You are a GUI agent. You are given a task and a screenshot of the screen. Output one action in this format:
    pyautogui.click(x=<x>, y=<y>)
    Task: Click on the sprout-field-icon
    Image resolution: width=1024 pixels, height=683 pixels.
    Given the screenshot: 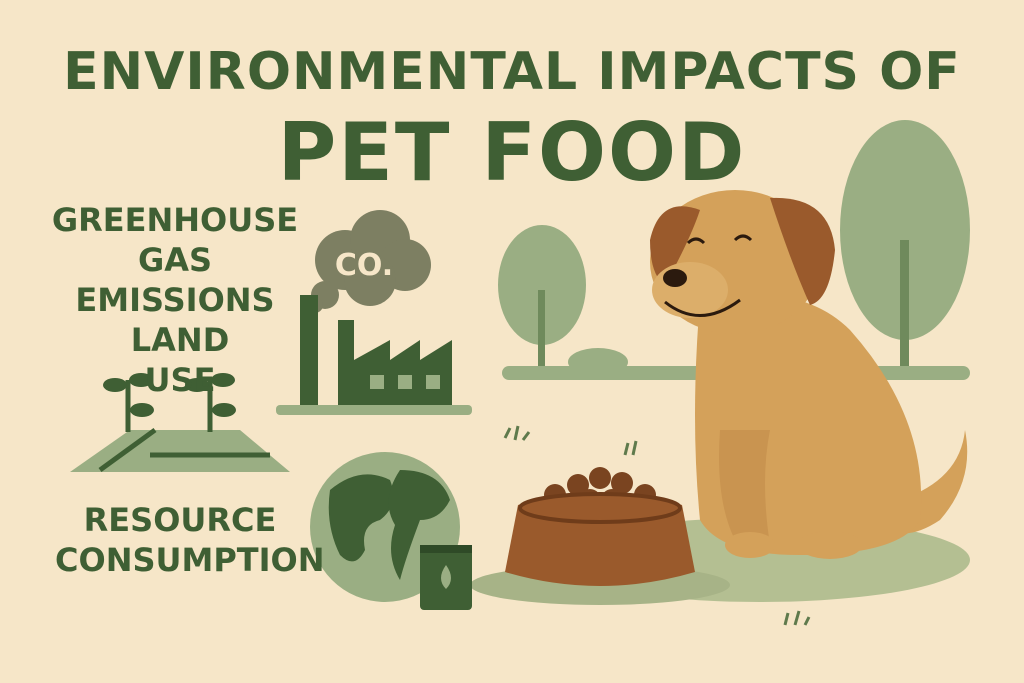 What is the action you would take?
    pyautogui.click(x=180, y=423)
    